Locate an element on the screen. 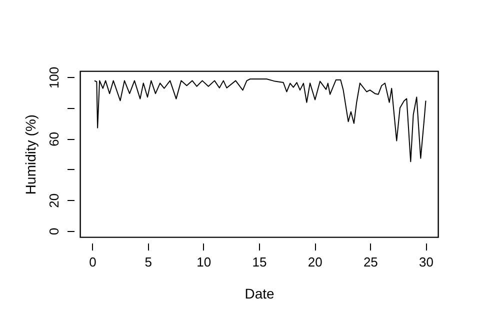 The width and height of the screenshot is (480, 335). x-tick-label: 20 is located at coordinates (315, 262).